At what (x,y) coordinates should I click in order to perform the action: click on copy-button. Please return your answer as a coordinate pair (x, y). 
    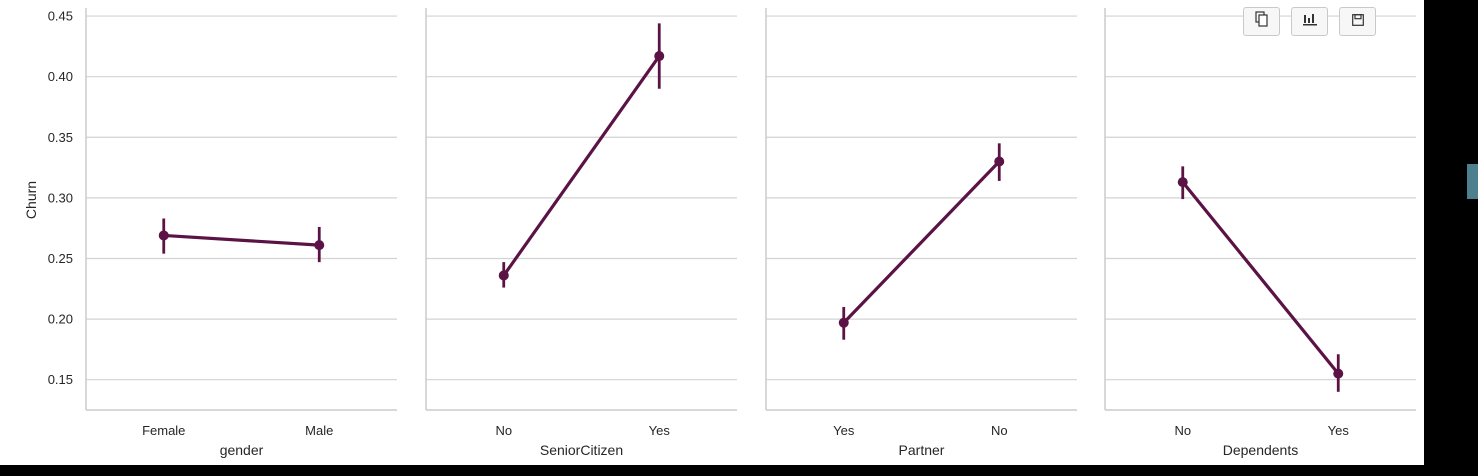
    Looking at the image, I should click on (1261, 21).